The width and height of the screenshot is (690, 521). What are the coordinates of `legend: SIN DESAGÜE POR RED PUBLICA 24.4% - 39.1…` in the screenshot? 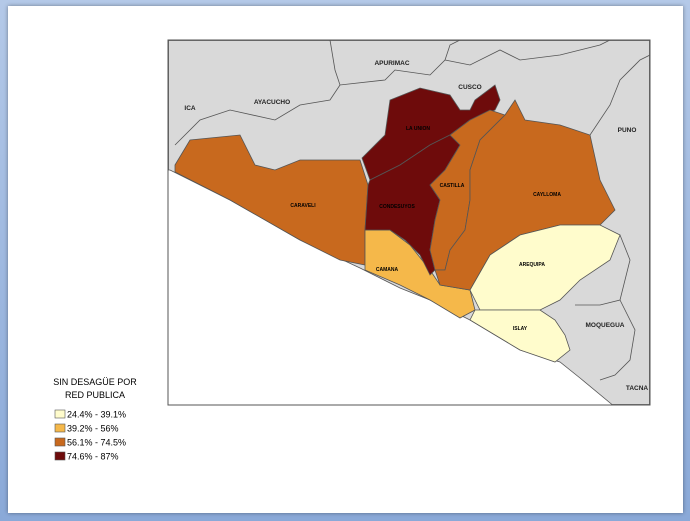 It's located at (95, 419).